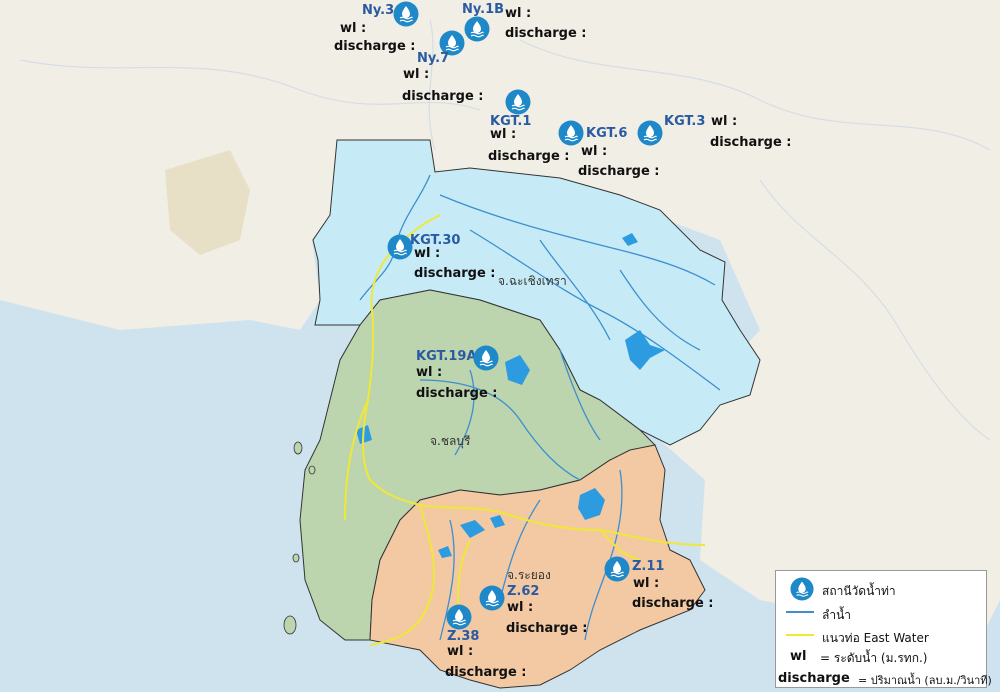 This screenshot has width=1000, height=692. I want to click on station-label-kgt30: KGT.30, so click(435, 240).